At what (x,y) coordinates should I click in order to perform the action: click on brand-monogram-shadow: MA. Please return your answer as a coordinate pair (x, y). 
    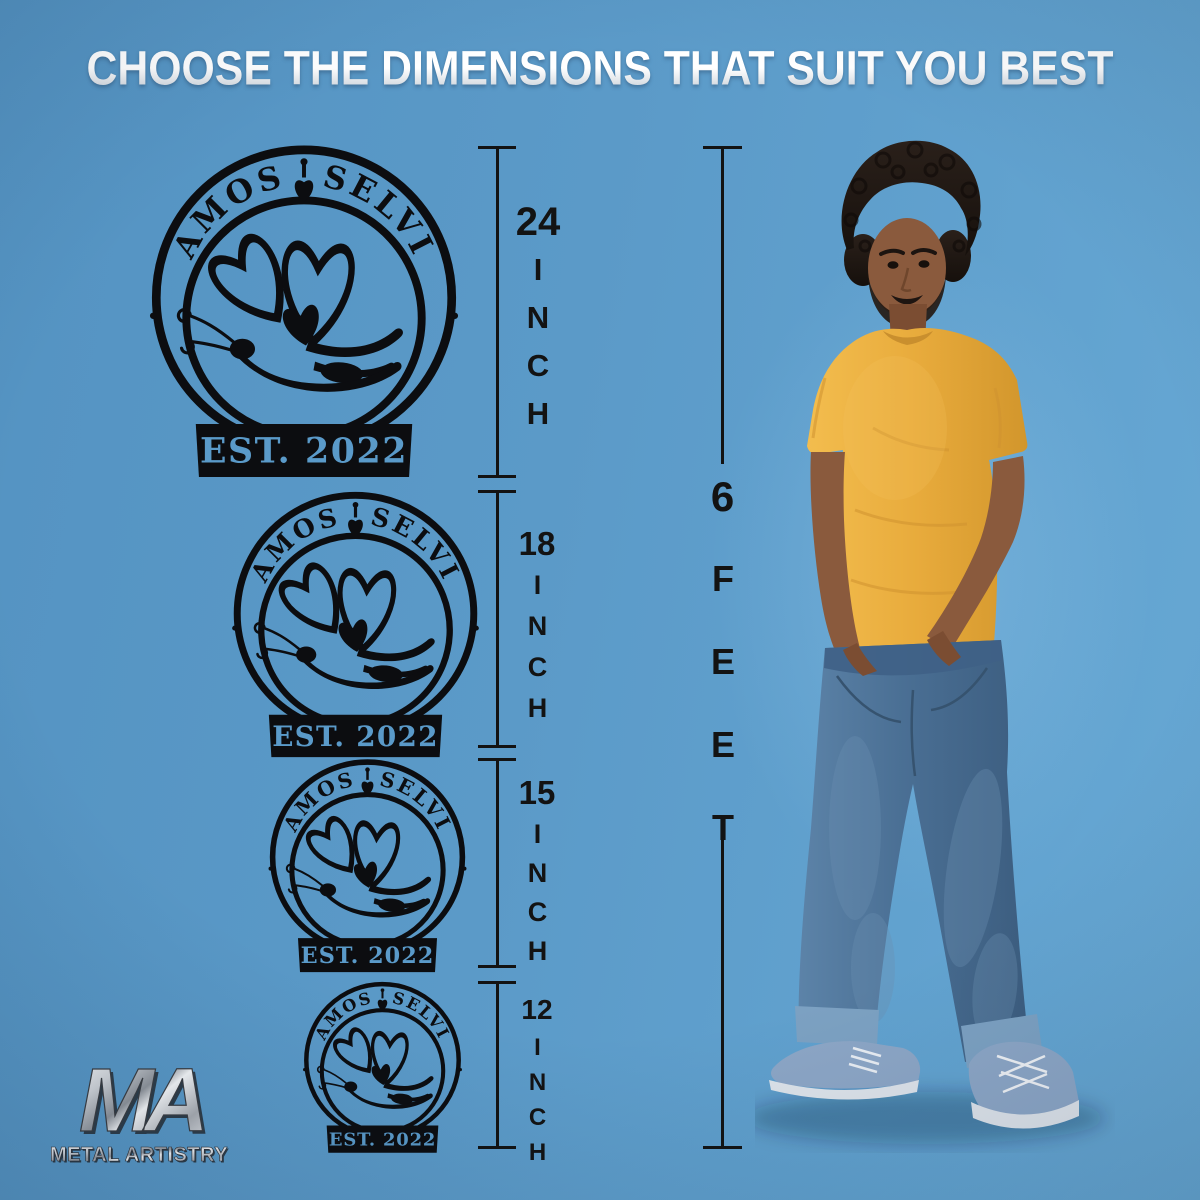
    Looking at the image, I should click on (144, 1104).